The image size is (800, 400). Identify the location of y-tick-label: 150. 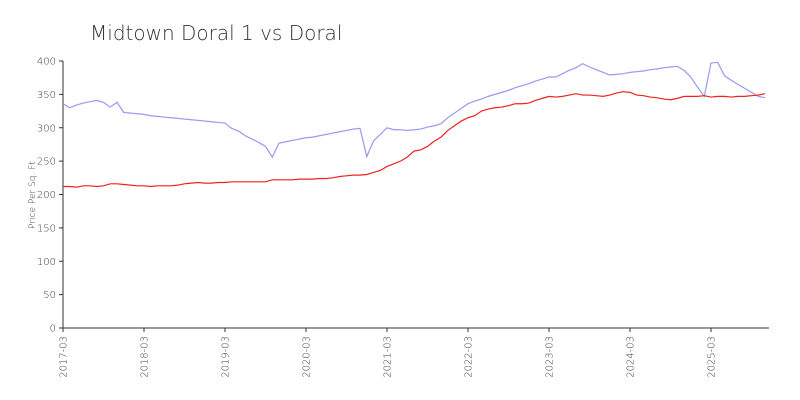
(46, 228).